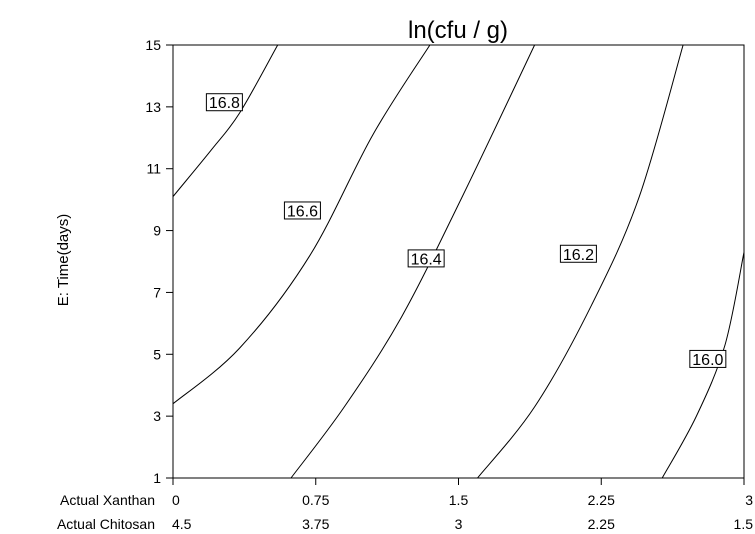  What do you see at coordinates (63, 260) in the screenshot?
I see `y-axis-label: E: Time(days)` at bounding box center [63, 260].